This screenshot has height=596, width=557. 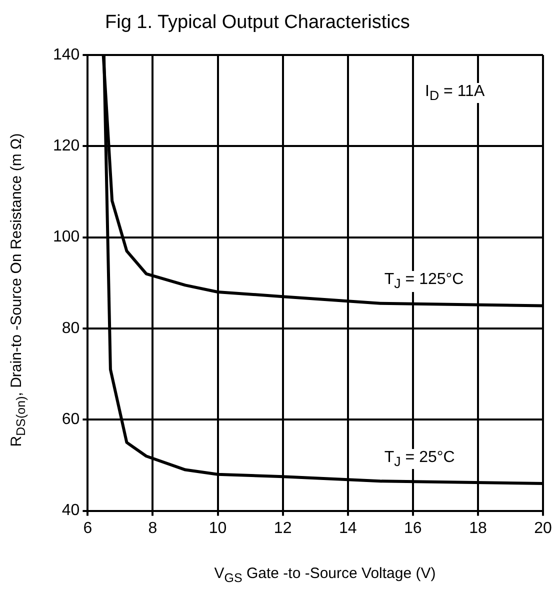 What do you see at coordinates (217, 528) in the screenshot?
I see `x-tick-label: 10` at bounding box center [217, 528].